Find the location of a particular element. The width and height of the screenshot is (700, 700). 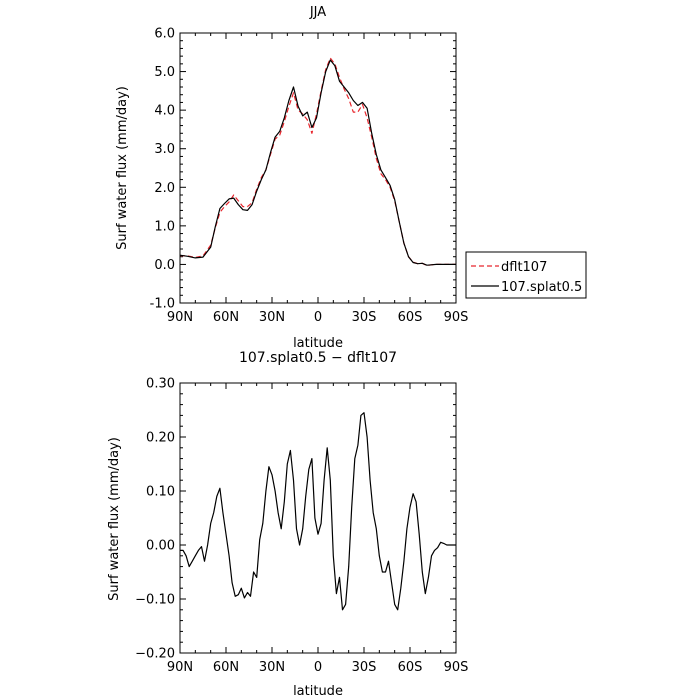

y-tick-label: -1.0 is located at coordinates (162, 304).